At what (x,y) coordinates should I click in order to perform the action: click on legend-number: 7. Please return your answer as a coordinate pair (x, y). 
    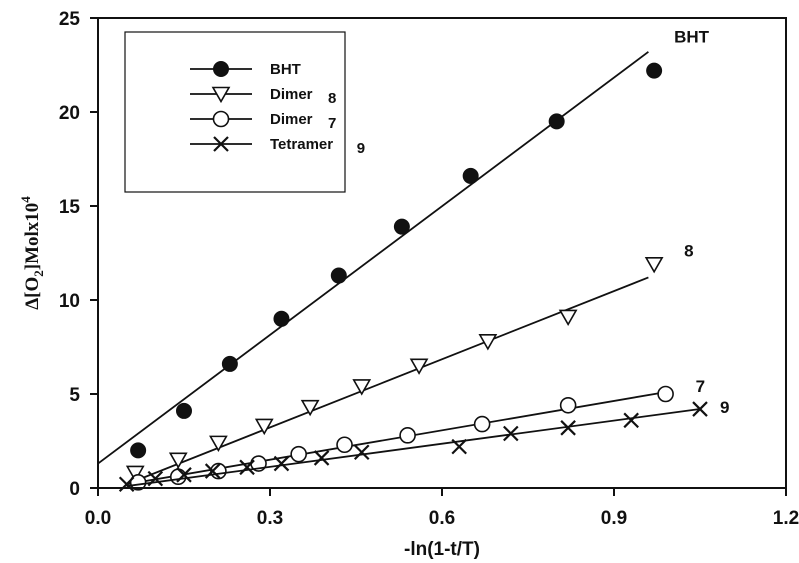
    Looking at the image, I should click on (332, 123).